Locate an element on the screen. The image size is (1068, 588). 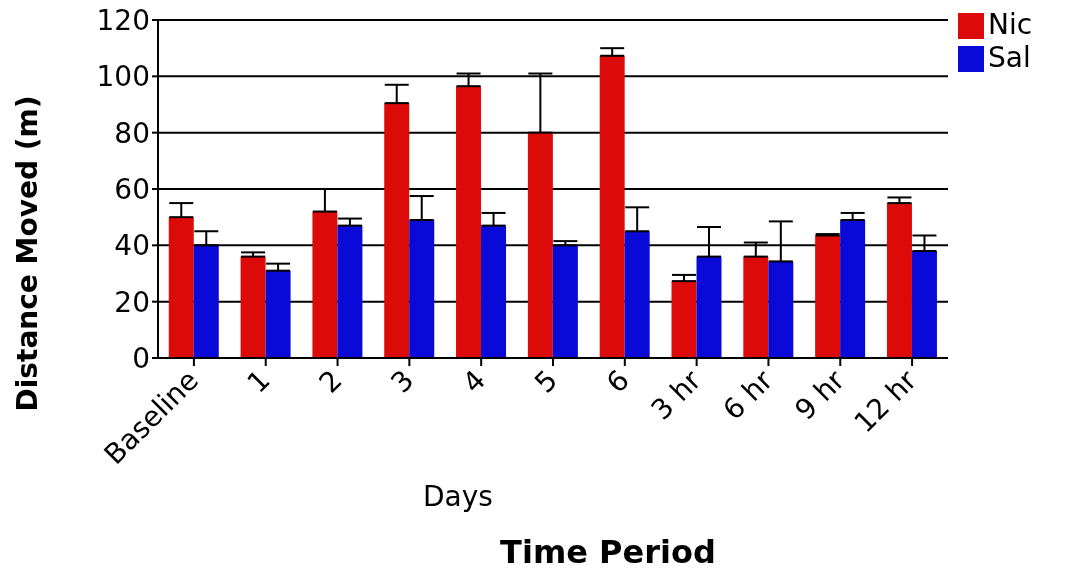
y-tick-label: 40 is located at coordinates (132, 246).